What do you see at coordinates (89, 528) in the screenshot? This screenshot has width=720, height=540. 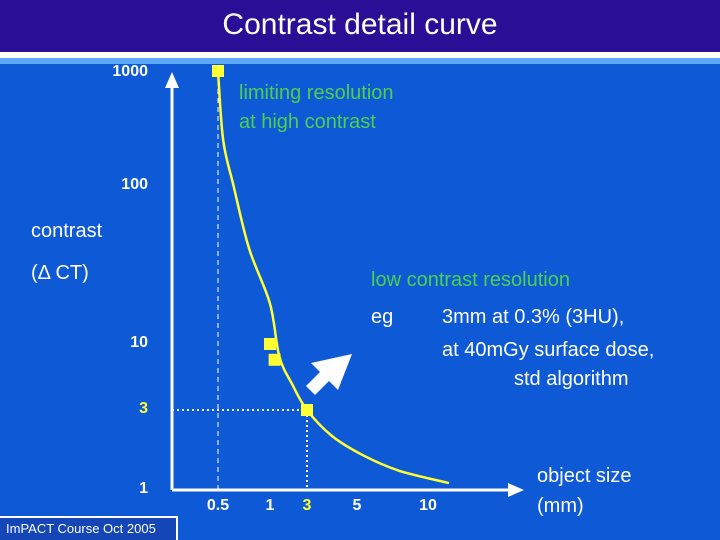 I see `footer-course-label: ImPACT Course Oct 2005` at bounding box center [89, 528].